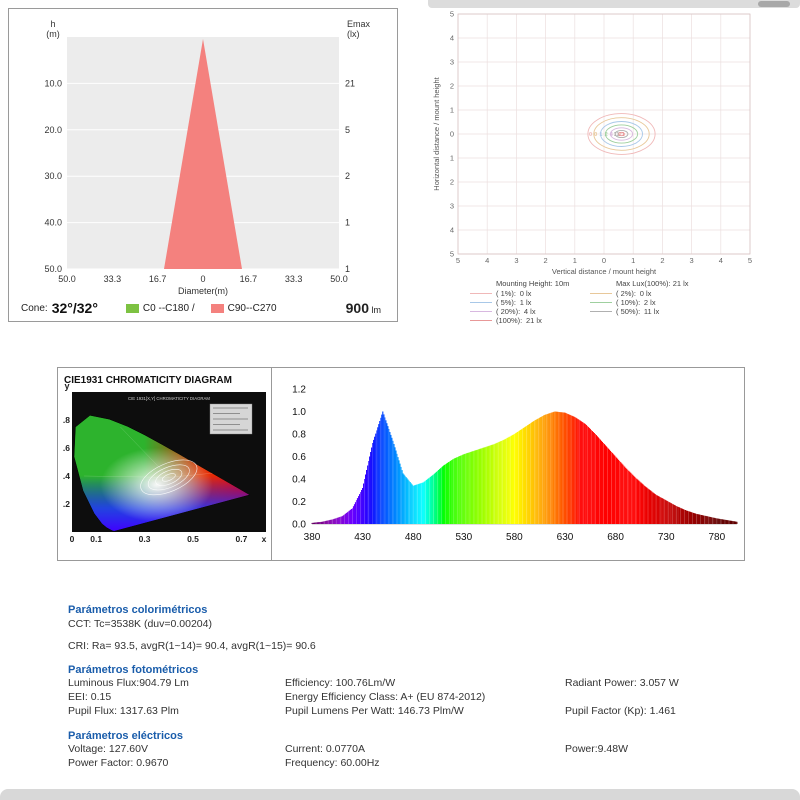  Describe the element at coordinates (169, 398) in the screenshot. I see `svg-text:CIE 1931[X,Y] CHROMATICITY DIA: CIE 1931[X,Y] CHROMATICITY DIAGRAM` at that location.